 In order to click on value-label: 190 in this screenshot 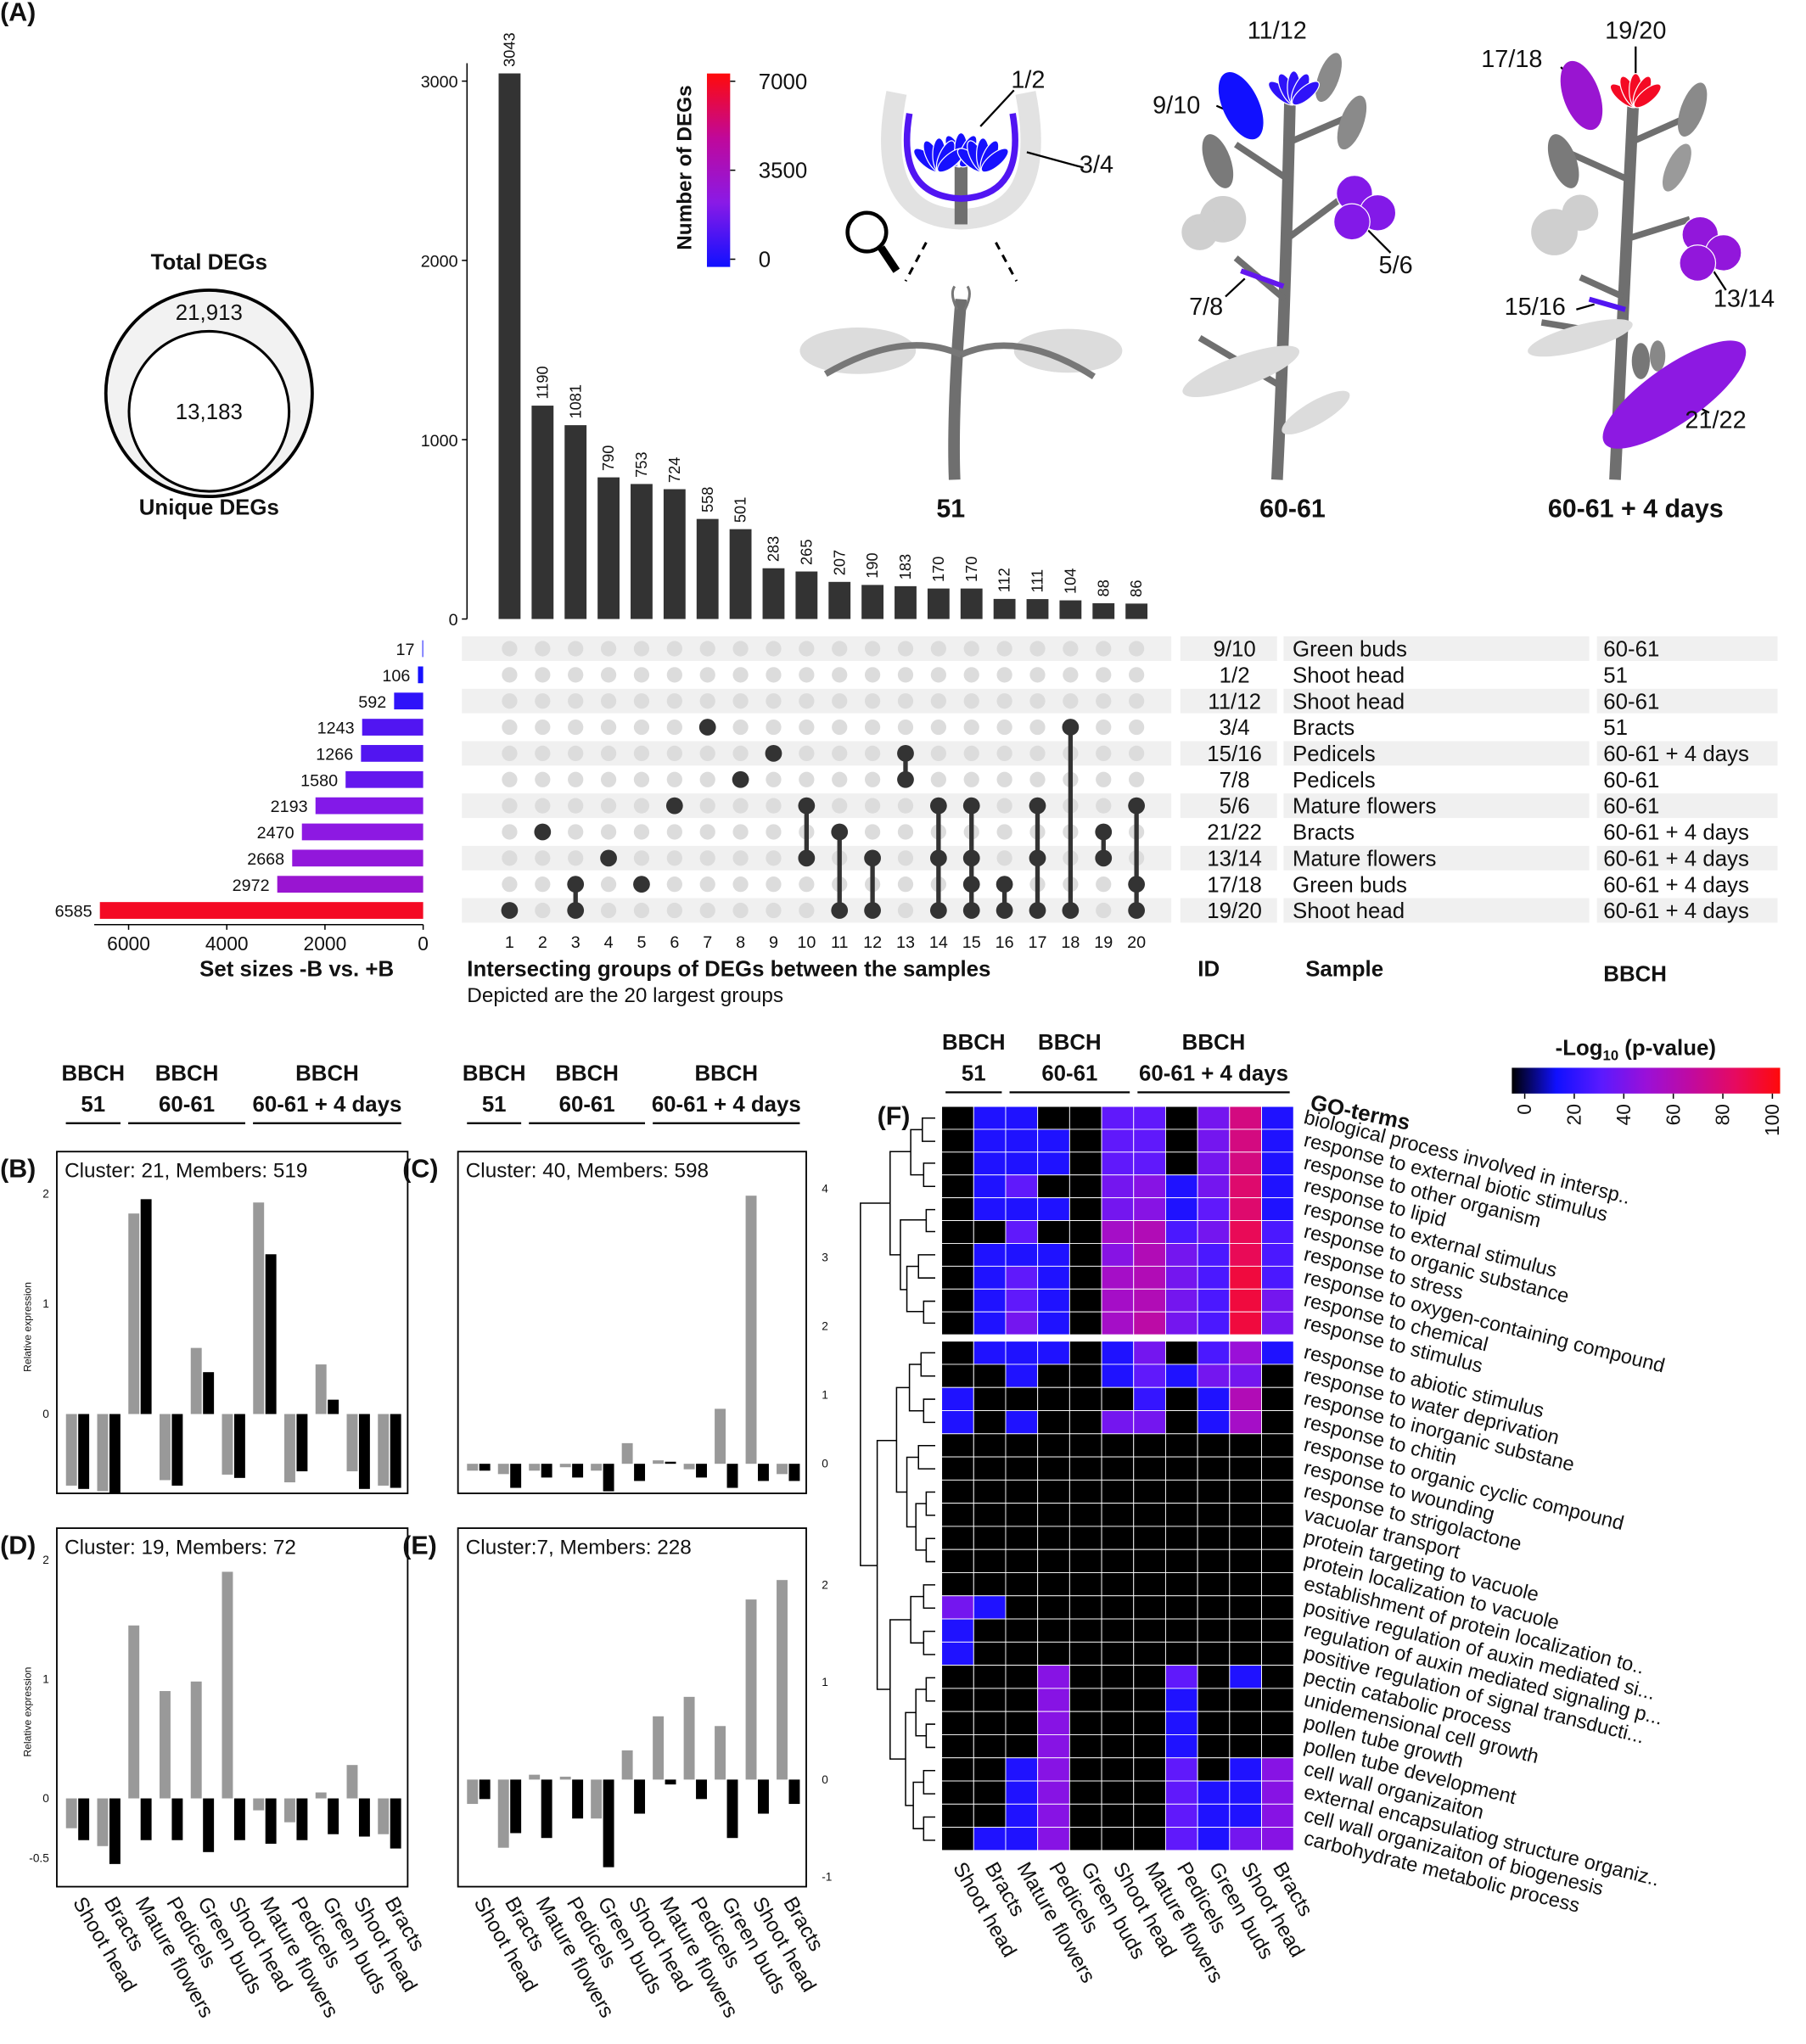, I will do `click(872, 565)`.